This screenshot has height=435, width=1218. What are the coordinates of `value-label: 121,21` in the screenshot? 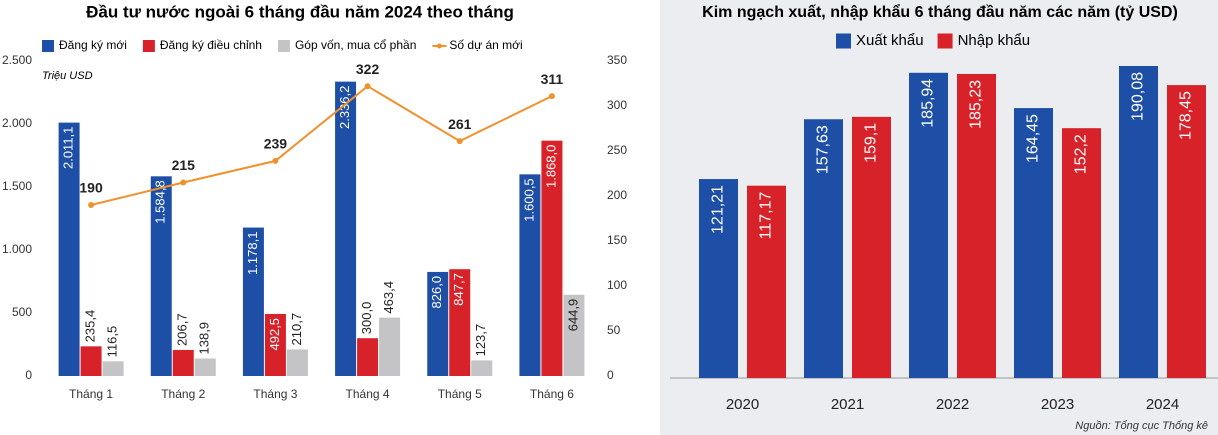 It's located at (718, 209).